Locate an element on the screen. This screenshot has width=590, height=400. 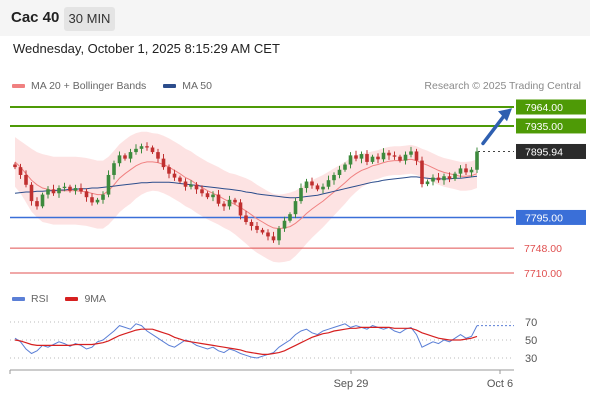
level-tag-pivot is located at coordinates (551, 217).